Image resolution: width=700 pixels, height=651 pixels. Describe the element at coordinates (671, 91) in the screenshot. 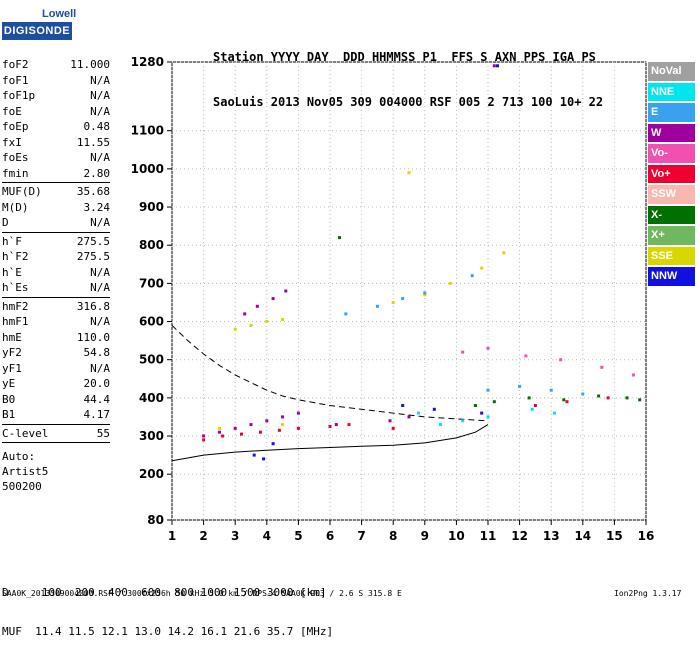

I see `legend-item: NNE` at that location.